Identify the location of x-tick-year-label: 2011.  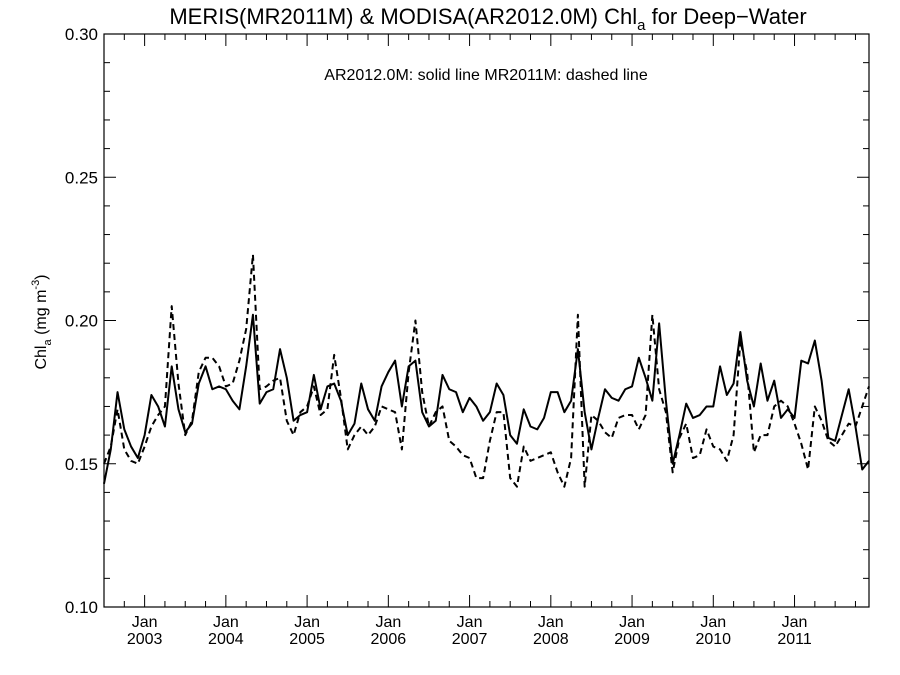
(794, 639).